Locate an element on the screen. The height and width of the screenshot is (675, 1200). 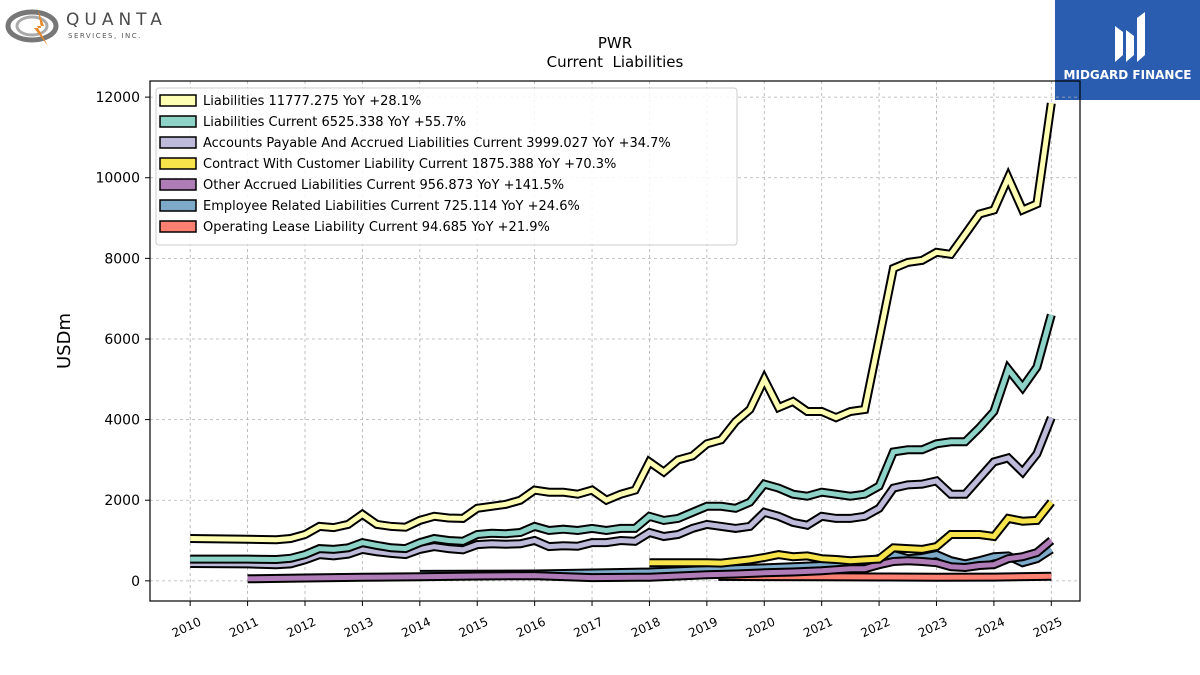
y-tick-label: 4000 is located at coordinates (122, 421).